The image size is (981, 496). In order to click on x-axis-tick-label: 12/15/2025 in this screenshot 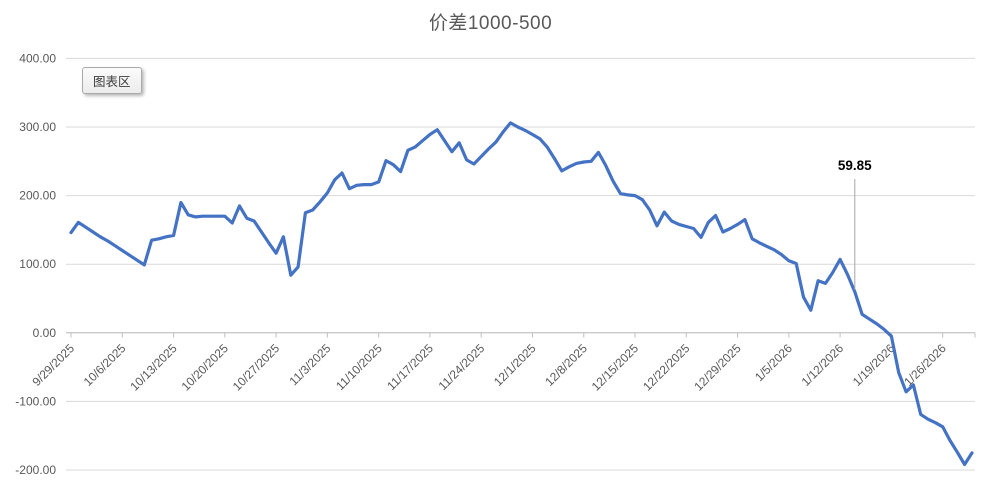, I will do `click(615, 367)`.